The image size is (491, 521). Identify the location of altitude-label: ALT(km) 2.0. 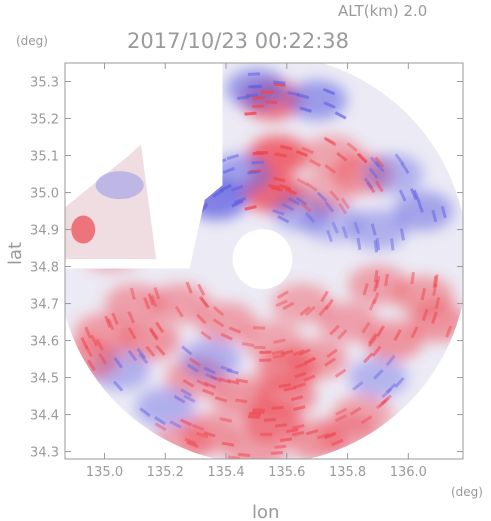
(382, 11).